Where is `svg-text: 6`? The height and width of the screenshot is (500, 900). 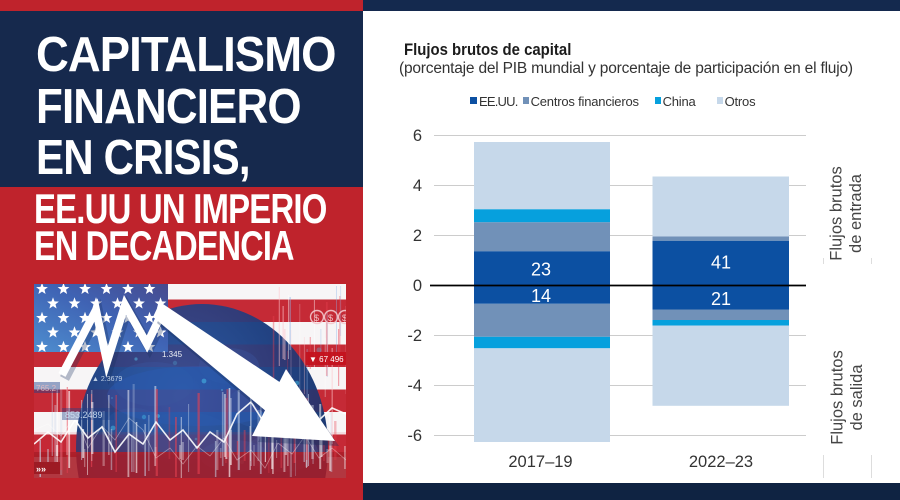
svg-text: 6 is located at coordinates (417, 136).